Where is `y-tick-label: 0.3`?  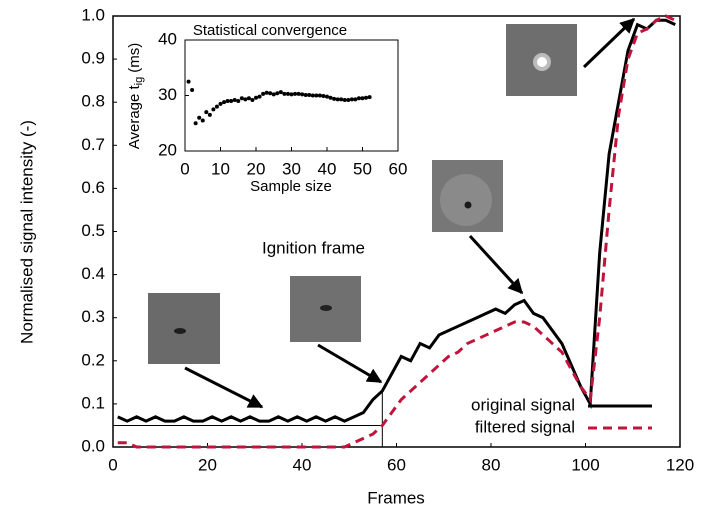 y-tick-label: 0.3 is located at coordinates (93, 316).